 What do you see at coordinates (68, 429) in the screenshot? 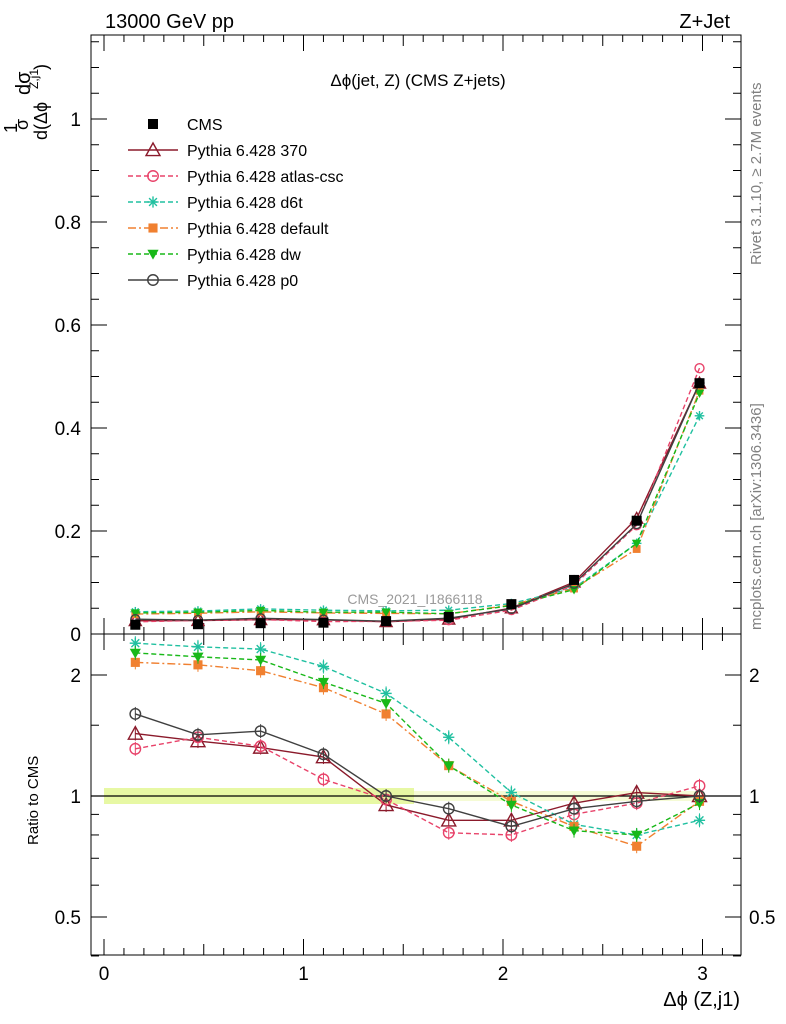
I see `y-tick-label: 0.4` at bounding box center [68, 429].